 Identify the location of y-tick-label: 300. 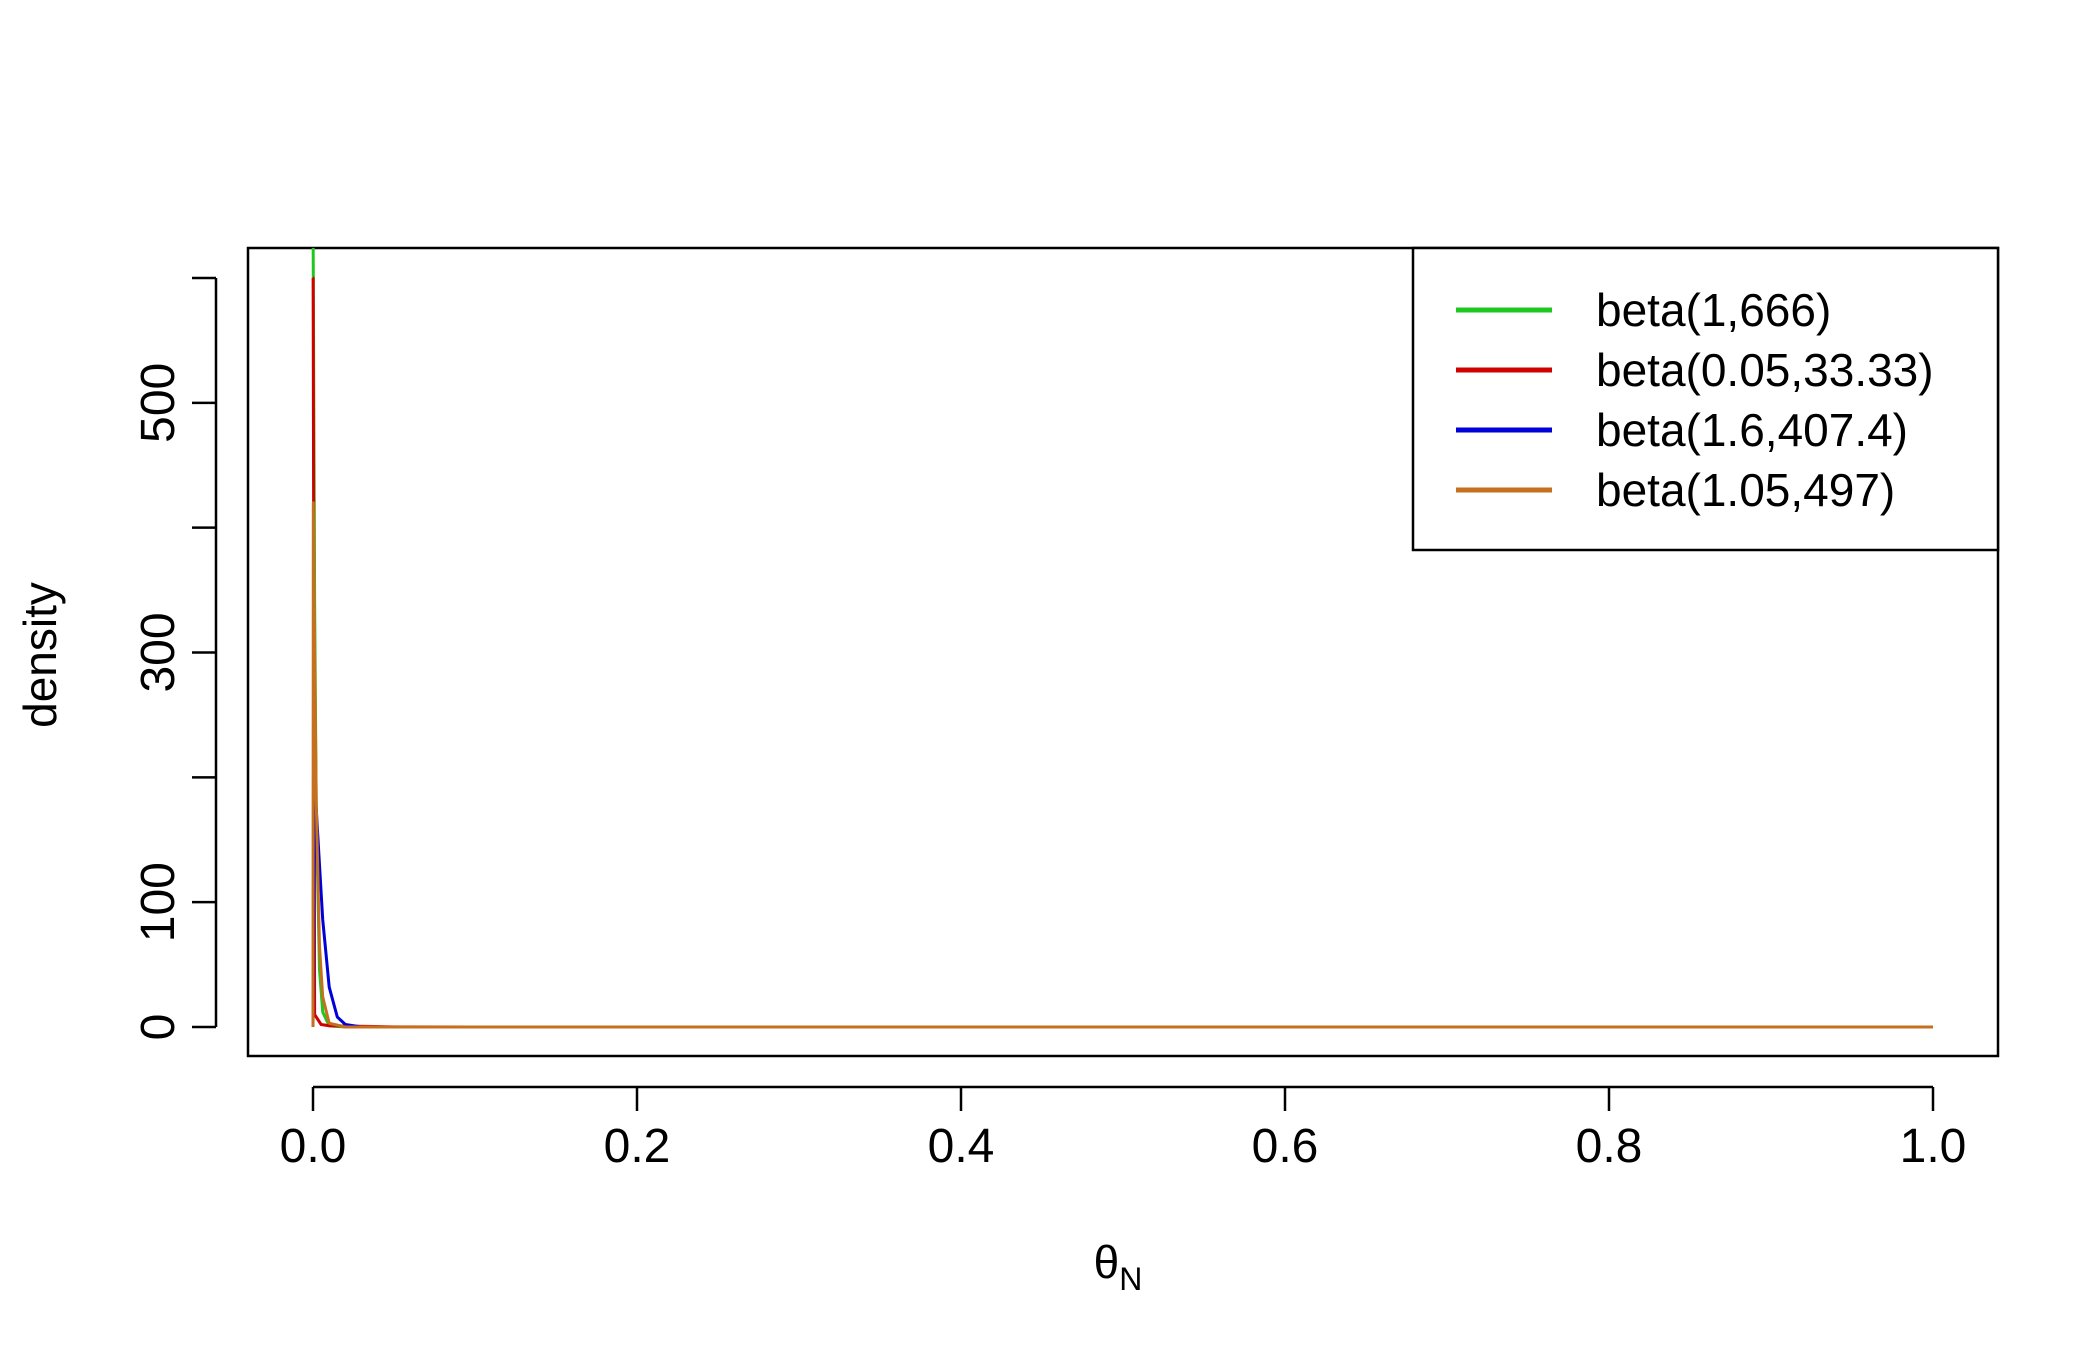
(158, 652).